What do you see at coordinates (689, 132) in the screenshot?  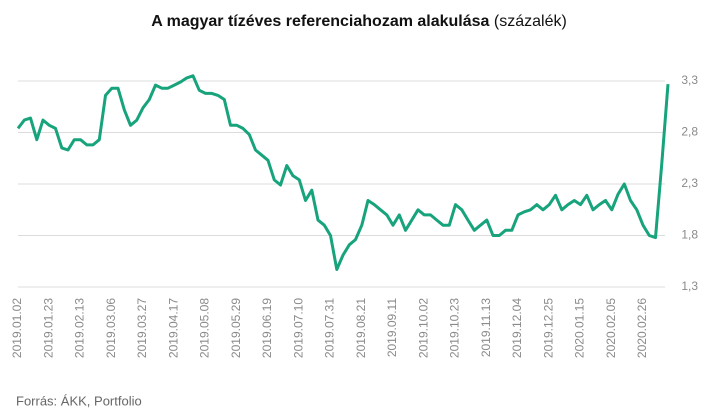 I see `y-tick-label: 2,8` at bounding box center [689, 132].